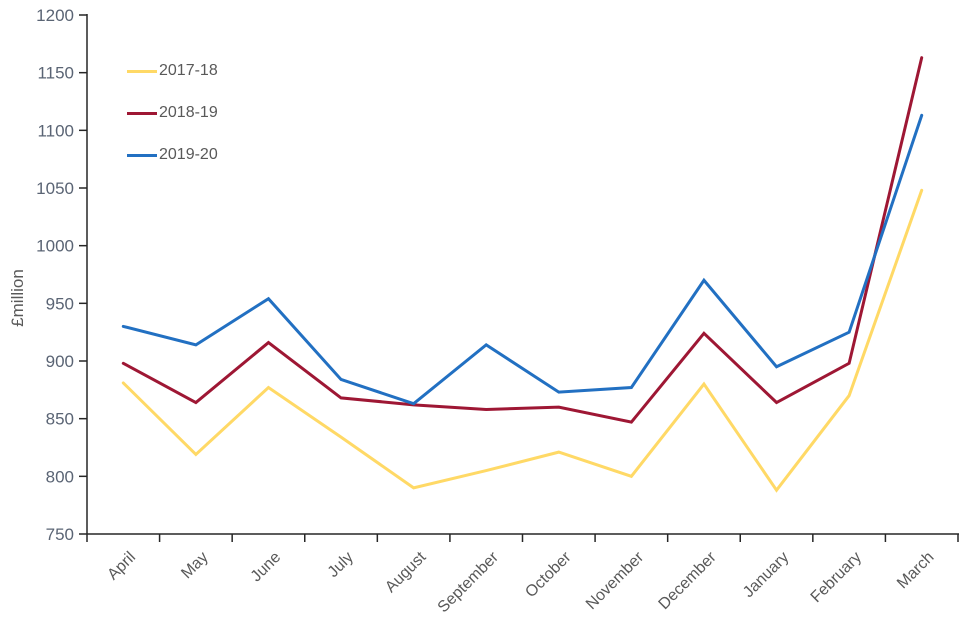 Image resolution: width=960 pixels, height=640 pixels. I want to click on legend-item: 2018-19, so click(172, 113).